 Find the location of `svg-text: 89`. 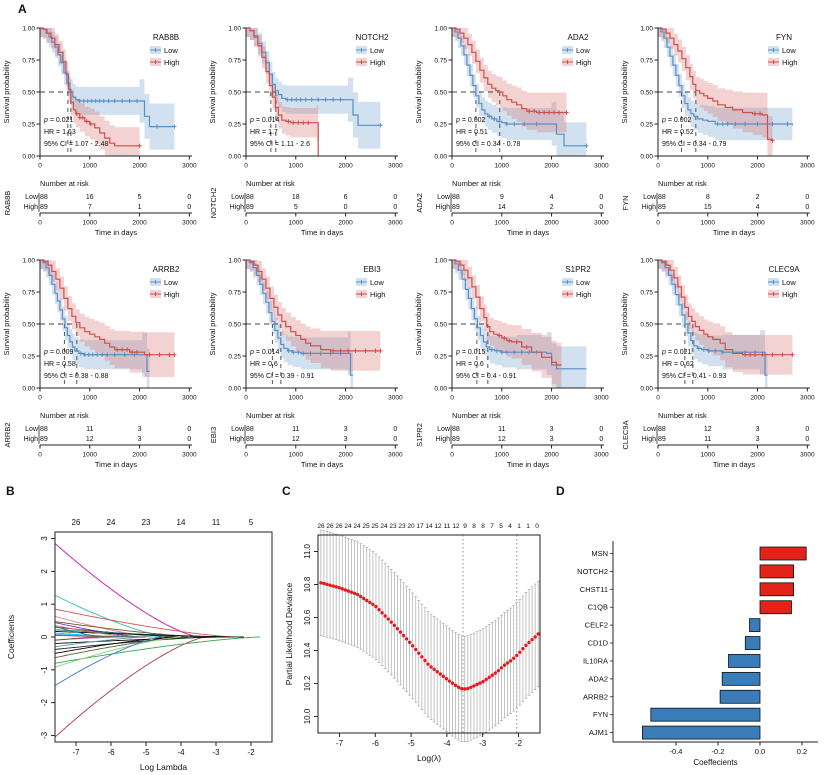

svg-text: 89 is located at coordinates (662, 207).